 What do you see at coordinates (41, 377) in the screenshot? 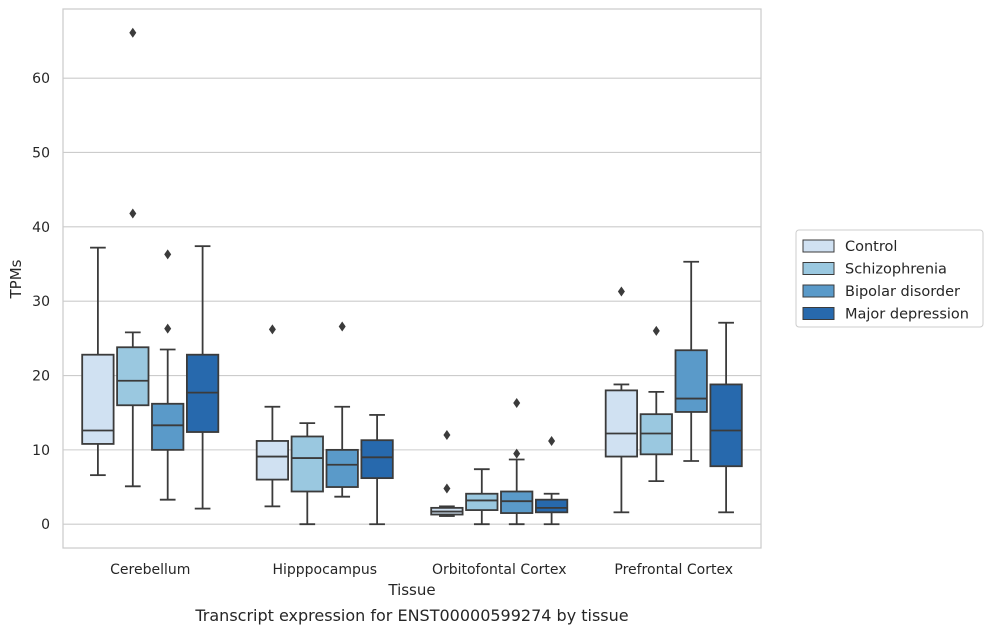
I see `y-tick-label: 20` at bounding box center [41, 377].